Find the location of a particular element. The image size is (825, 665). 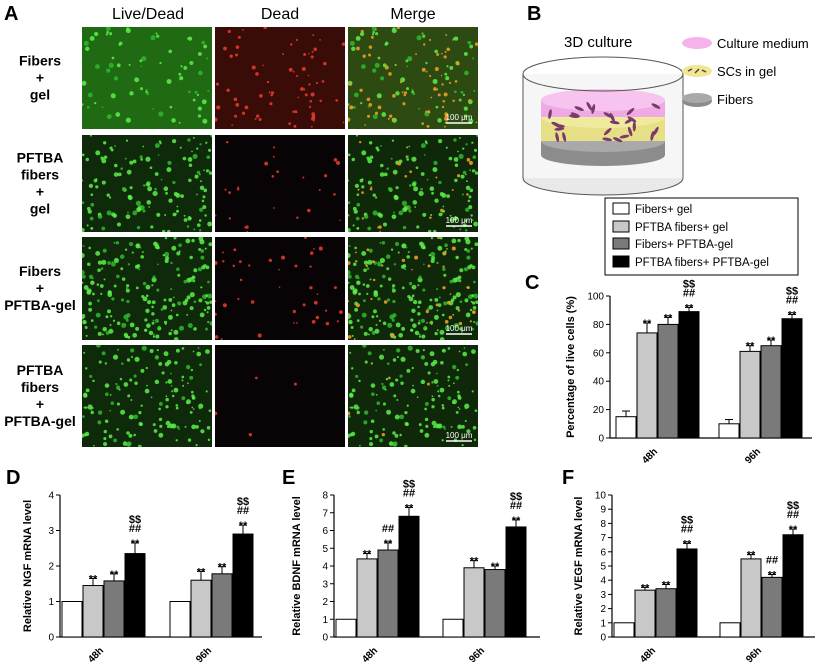

diagram-title: 3D culture is located at coordinates (598, 42).